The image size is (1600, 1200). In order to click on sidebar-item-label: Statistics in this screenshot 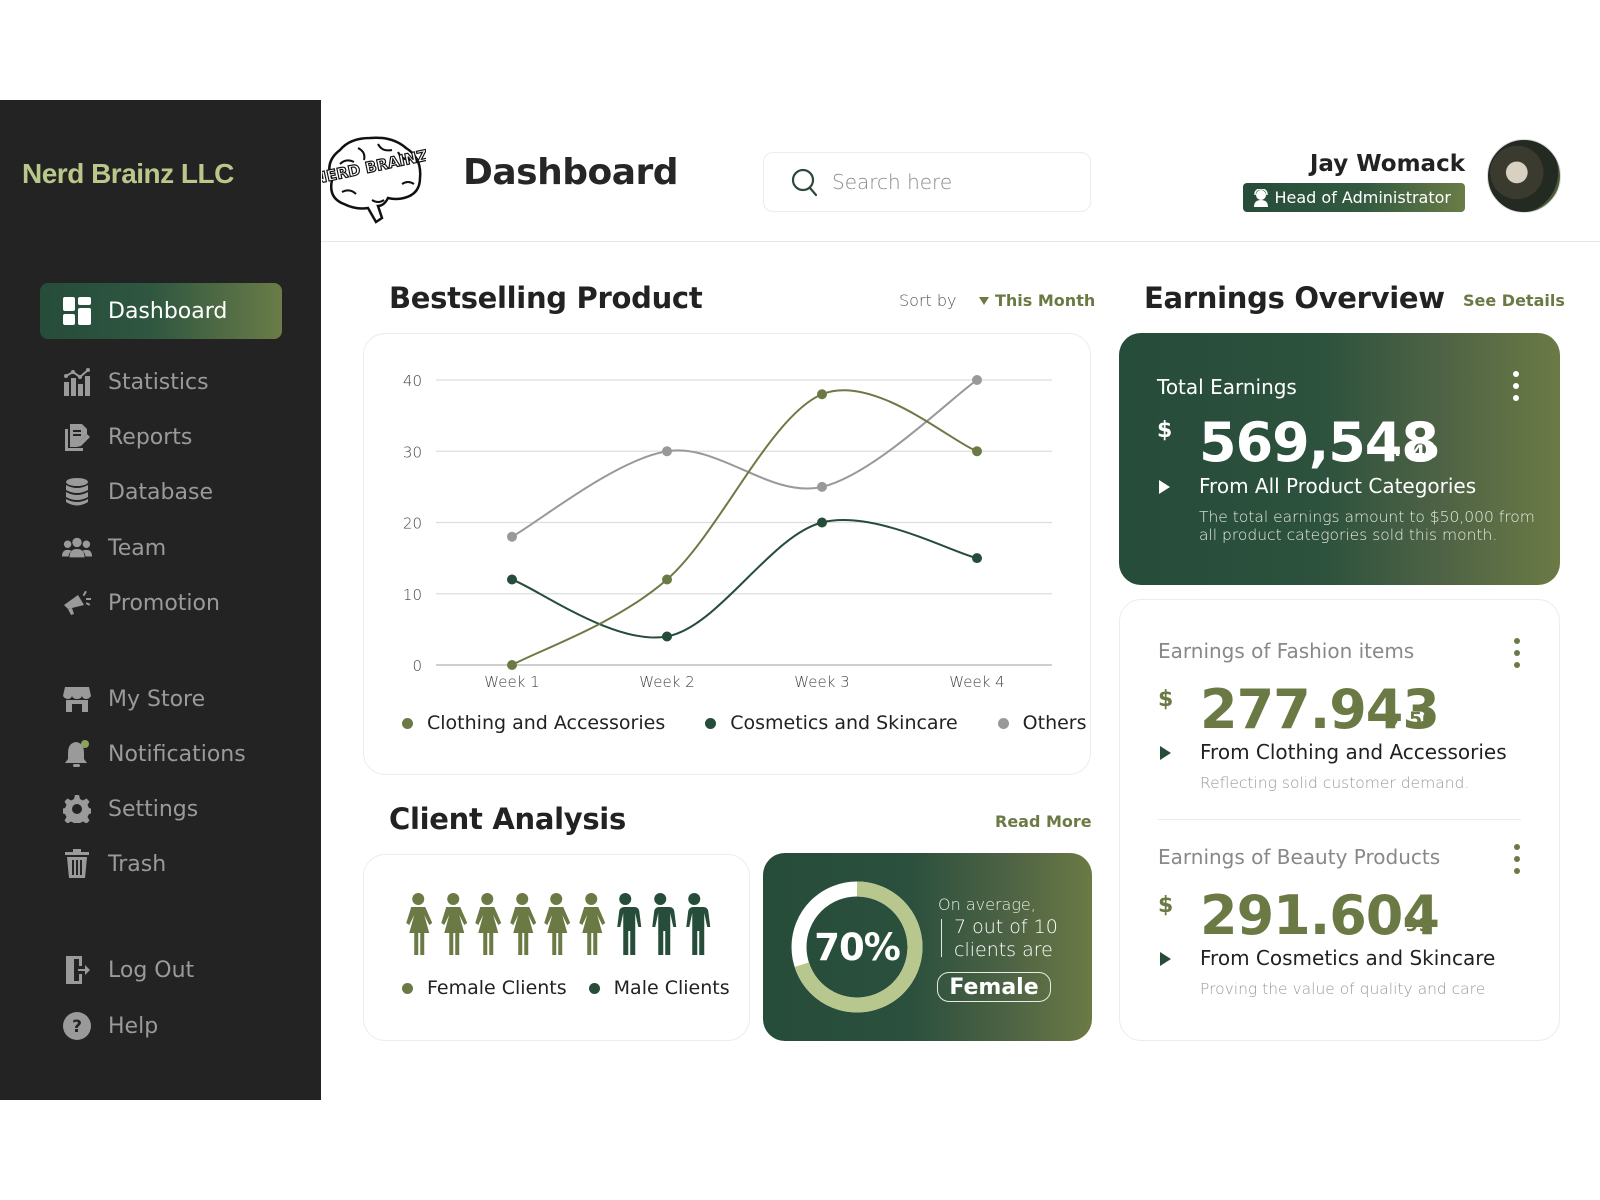, I will do `click(158, 382)`.